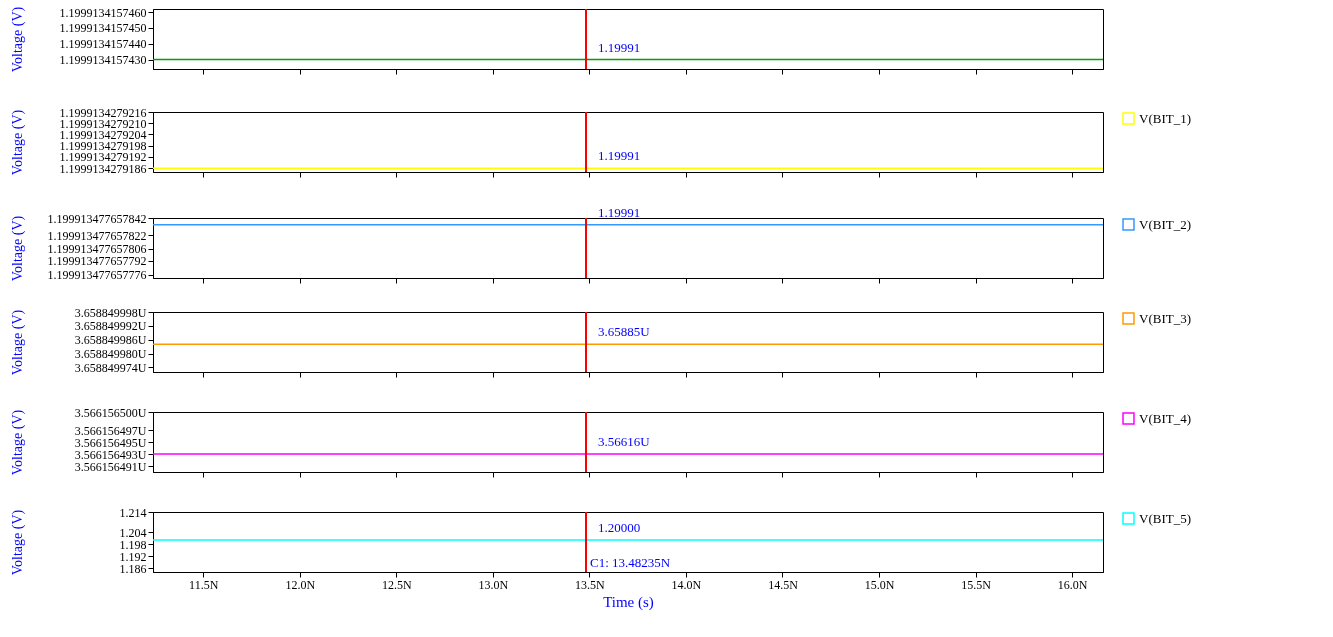  What do you see at coordinates (110, 354) in the screenshot?
I see `y-tick-label: 3.658849980U` at bounding box center [110, 354].